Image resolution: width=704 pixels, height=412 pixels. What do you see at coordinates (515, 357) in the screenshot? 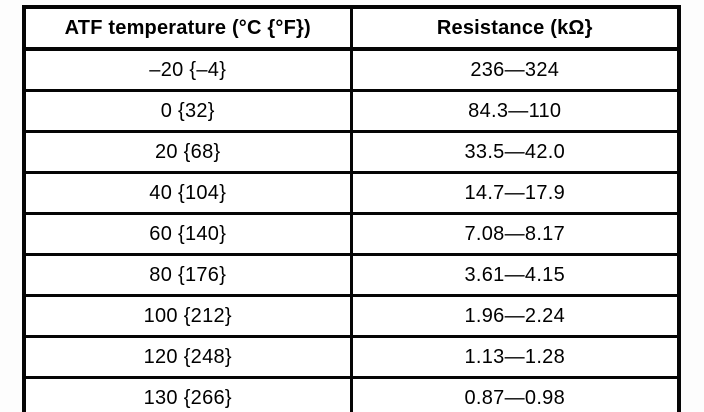
I see `resistance-cell: 1.13—1.28` at bounding box center [515, 357].